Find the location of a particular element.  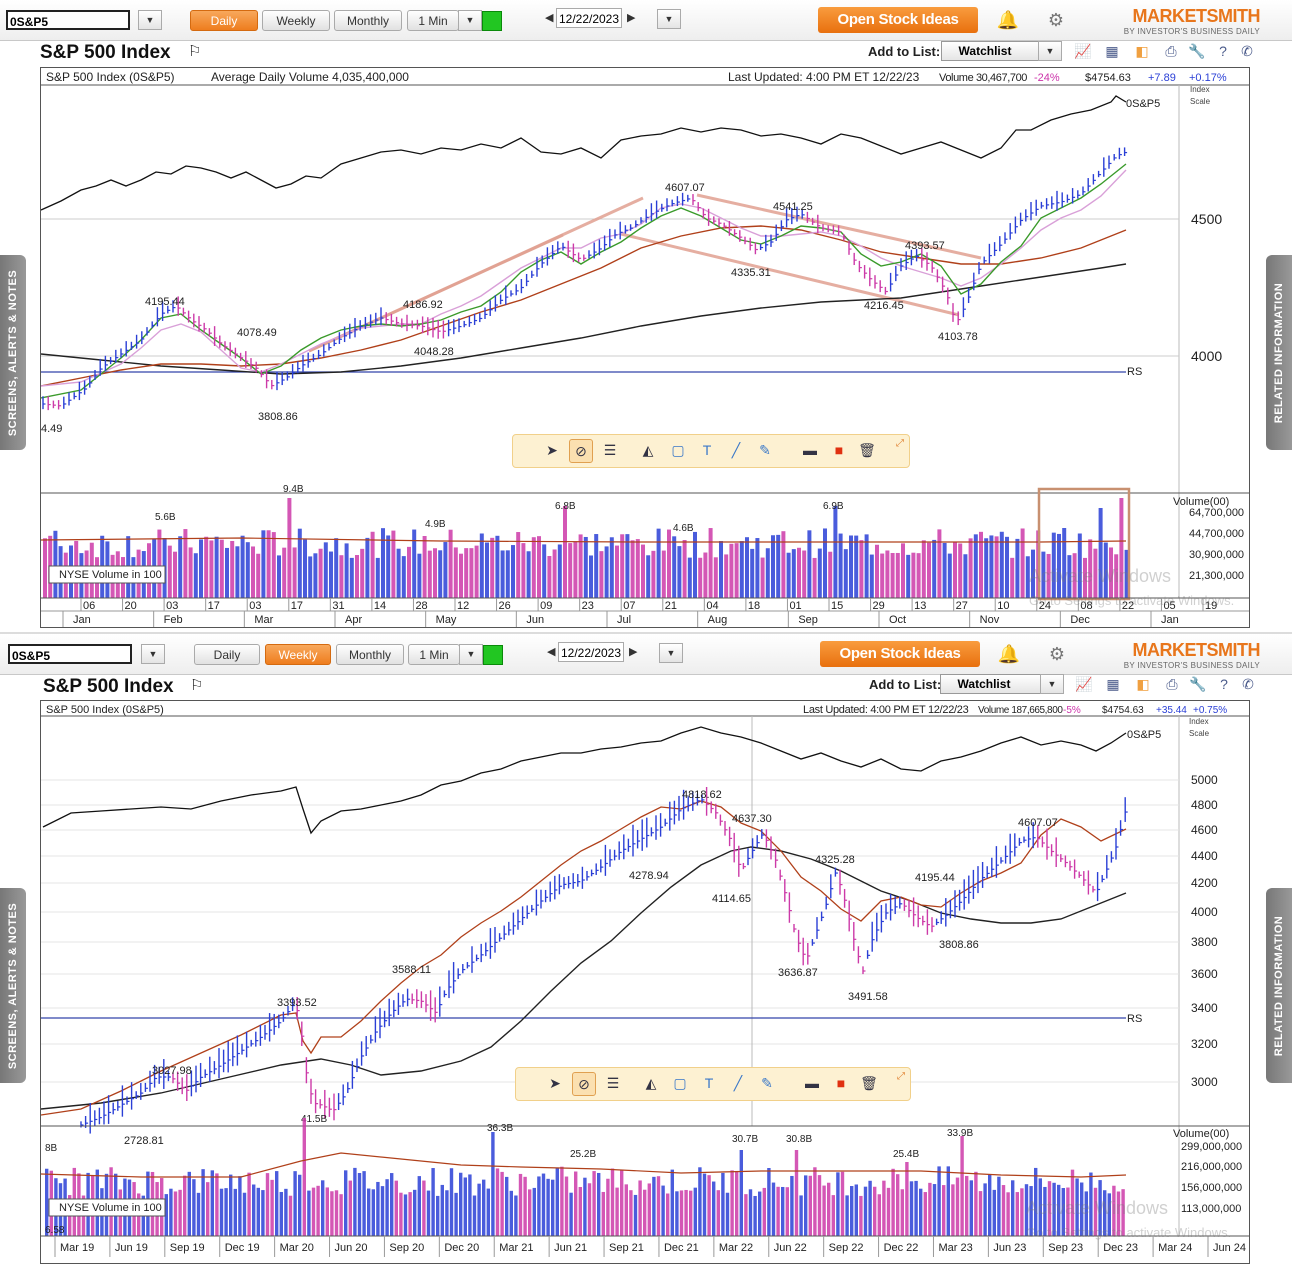

relative-strength-line is located at coordinates (584, 153).